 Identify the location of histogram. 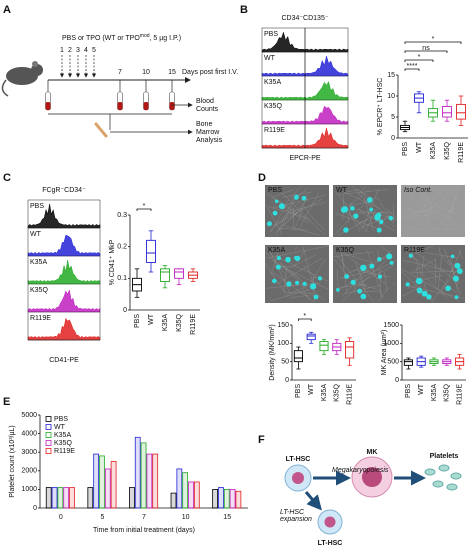
(305, 42).